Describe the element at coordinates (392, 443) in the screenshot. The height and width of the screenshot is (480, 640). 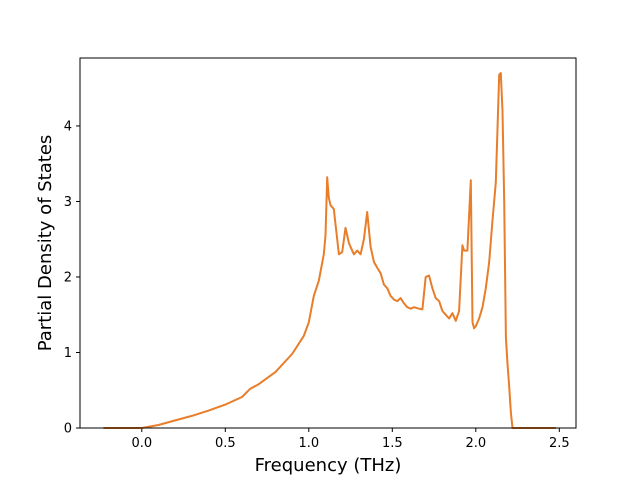
I see `x-tick-label: 1.5` at that location.